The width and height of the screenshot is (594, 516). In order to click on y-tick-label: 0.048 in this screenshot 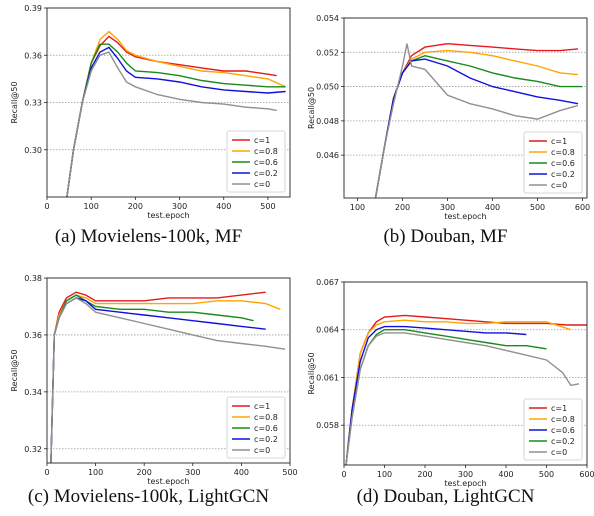, I will do `click(327, 121)`.